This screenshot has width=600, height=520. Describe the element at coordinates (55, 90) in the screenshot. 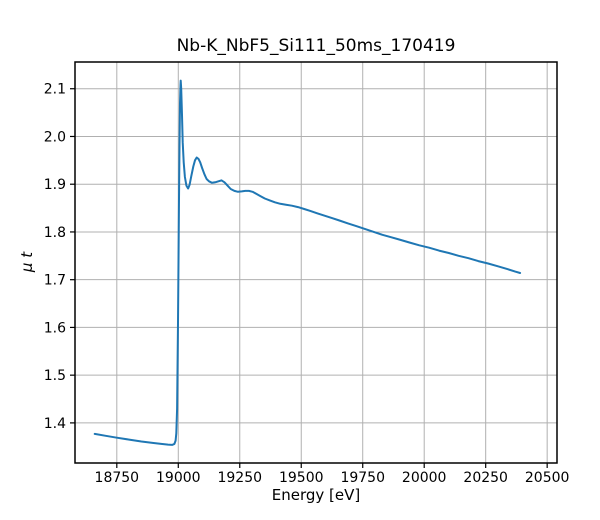

I see `y-tick-label: 2.1` at that location.